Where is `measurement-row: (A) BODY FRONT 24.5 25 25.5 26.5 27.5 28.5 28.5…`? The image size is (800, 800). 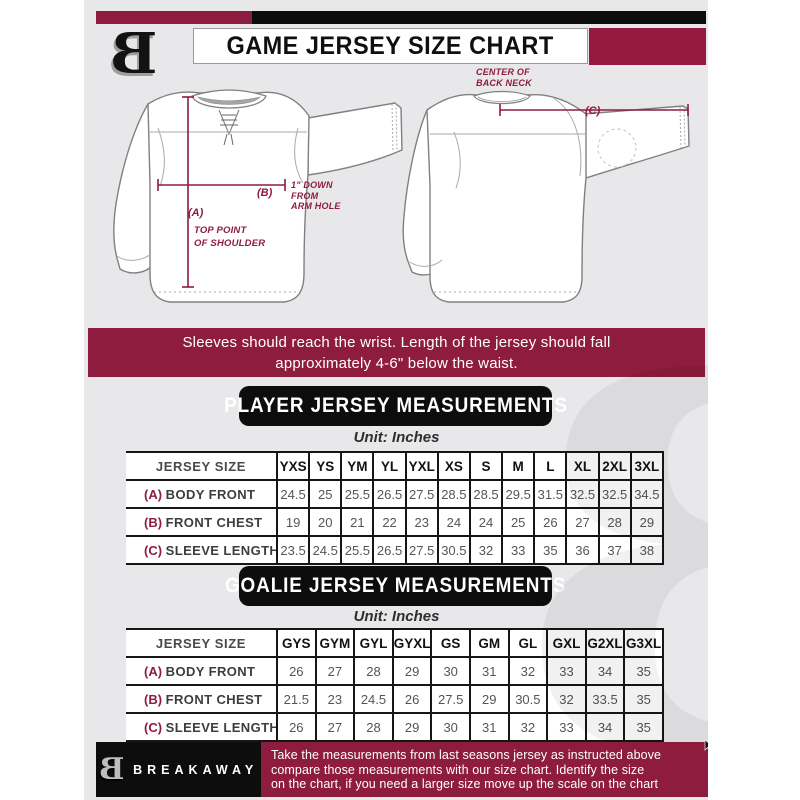 measurement-row: (A) BODY FRONT 24.5 25 25.5 26.5 27.5 28.5 28.5… is located at coordinates (395, 494).